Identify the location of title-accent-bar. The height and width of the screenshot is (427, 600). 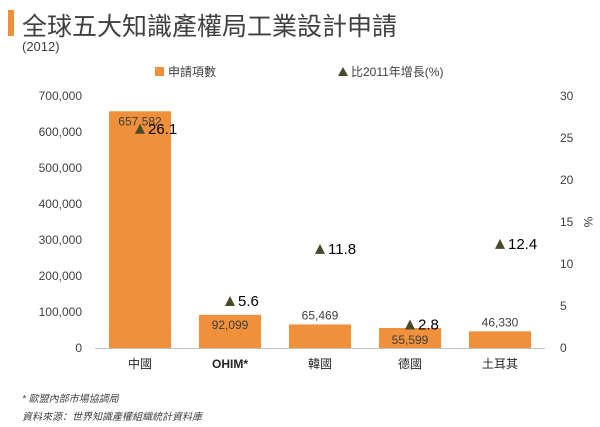
(11, 23).